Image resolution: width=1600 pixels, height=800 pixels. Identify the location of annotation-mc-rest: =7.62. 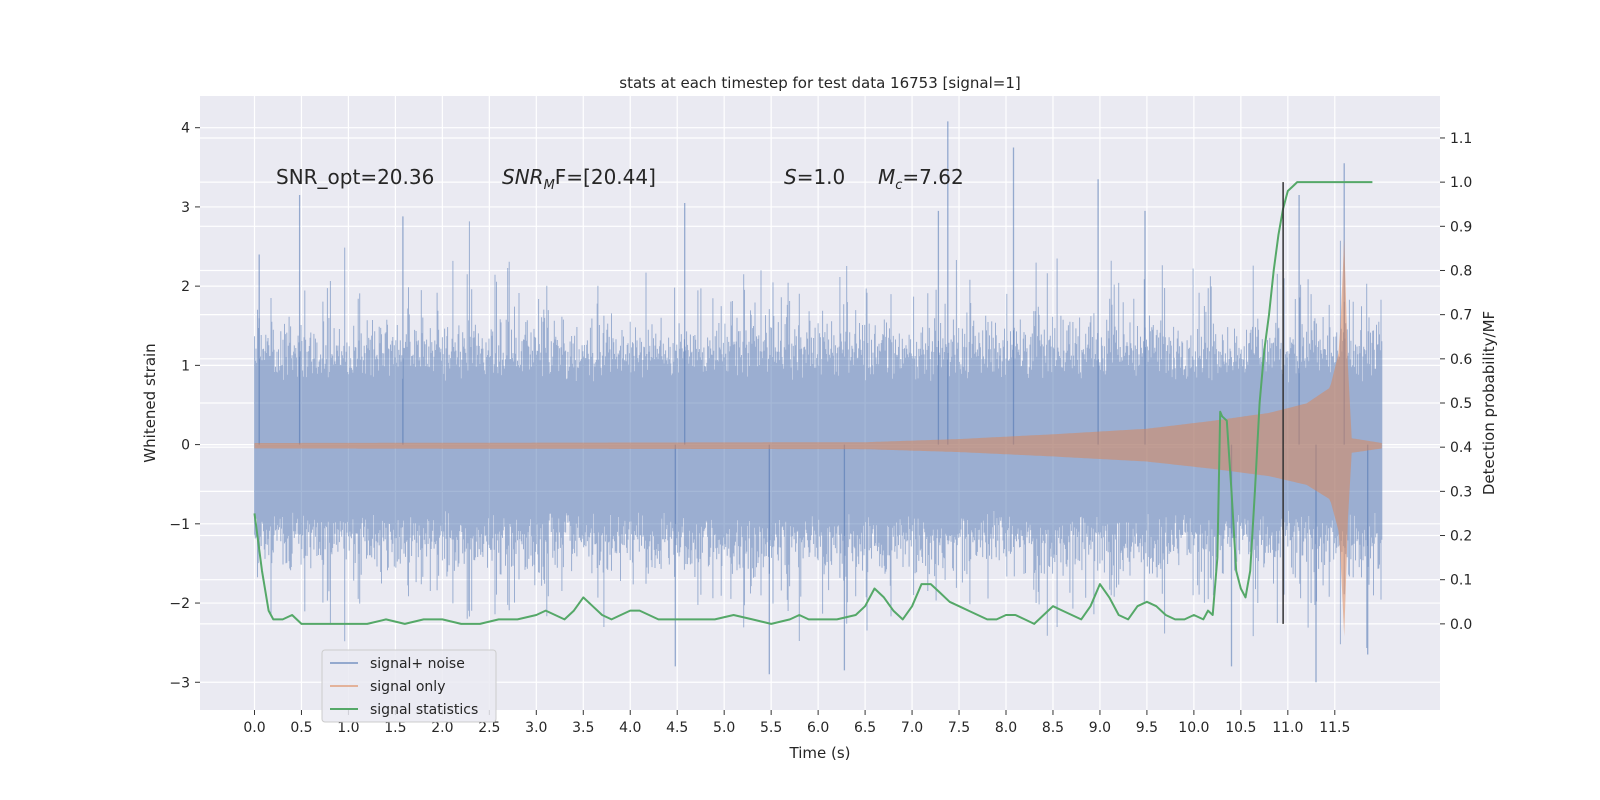
(932, 177).